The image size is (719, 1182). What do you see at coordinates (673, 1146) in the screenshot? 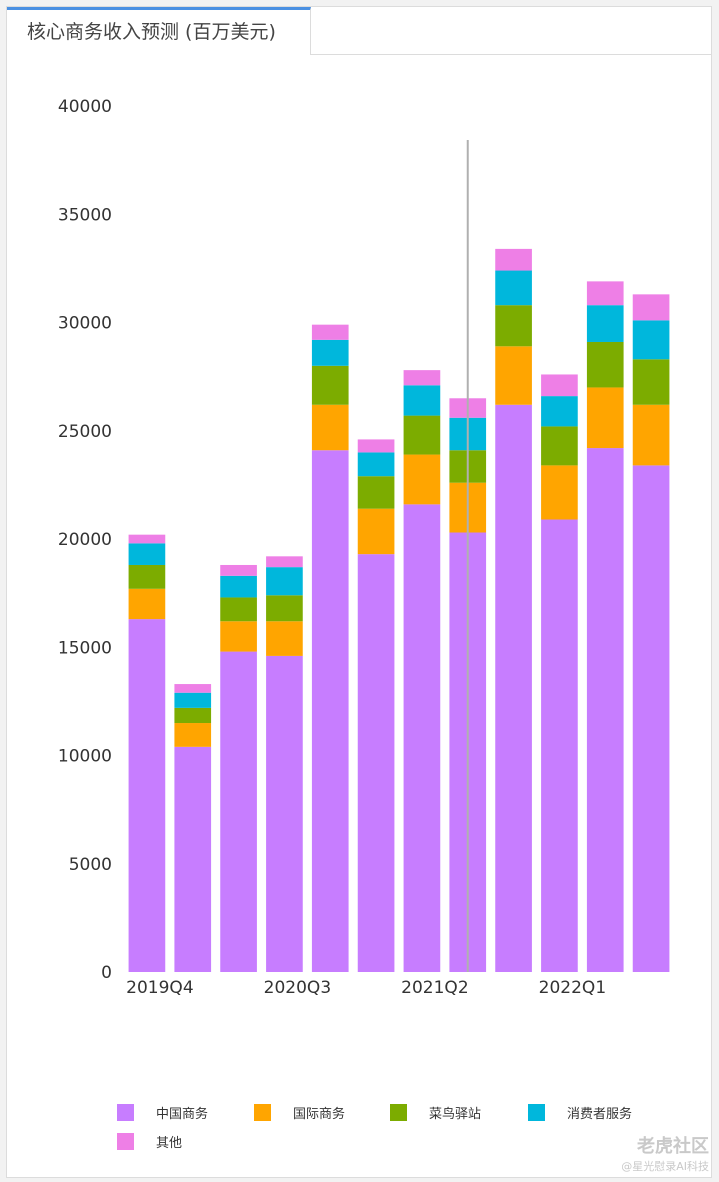
I see `watermark-title: 老虎社区` at bounding box center [673, 1146].